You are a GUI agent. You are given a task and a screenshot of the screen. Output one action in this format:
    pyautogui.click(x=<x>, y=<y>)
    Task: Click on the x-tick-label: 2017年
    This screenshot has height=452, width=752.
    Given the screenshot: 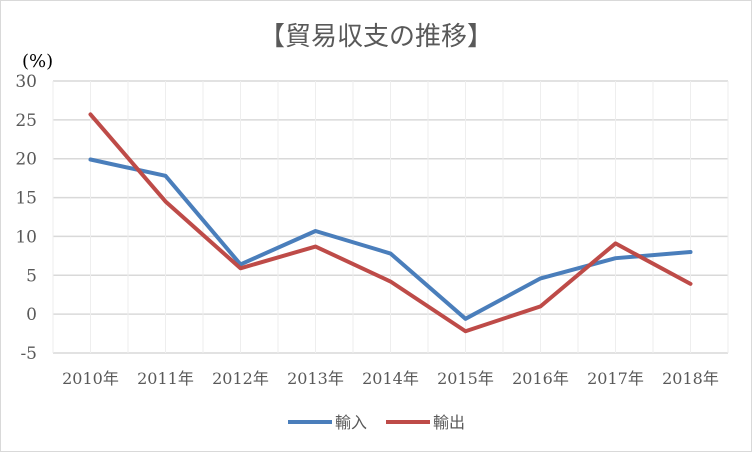 What is the action you would take?
    pyautogui.click(x=615, y=378)
    